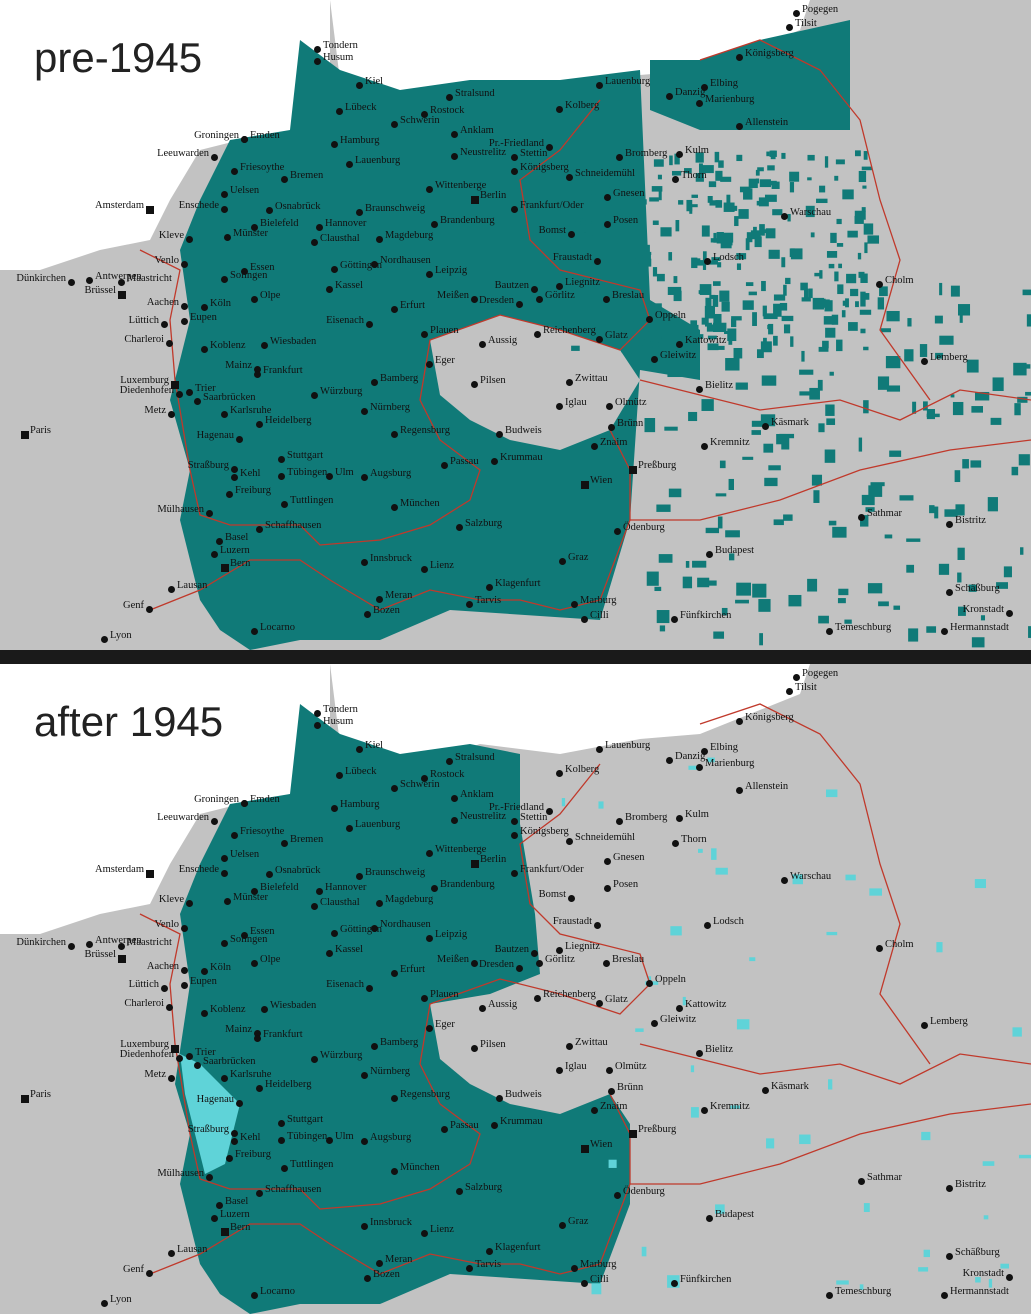  Describe the element at coordinates (447, 774) in the screenshot. I see `city-label: Rostock` at that location.